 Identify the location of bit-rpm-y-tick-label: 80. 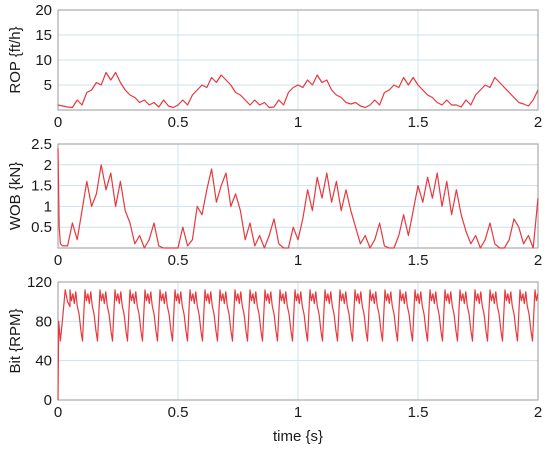
(43, 321).